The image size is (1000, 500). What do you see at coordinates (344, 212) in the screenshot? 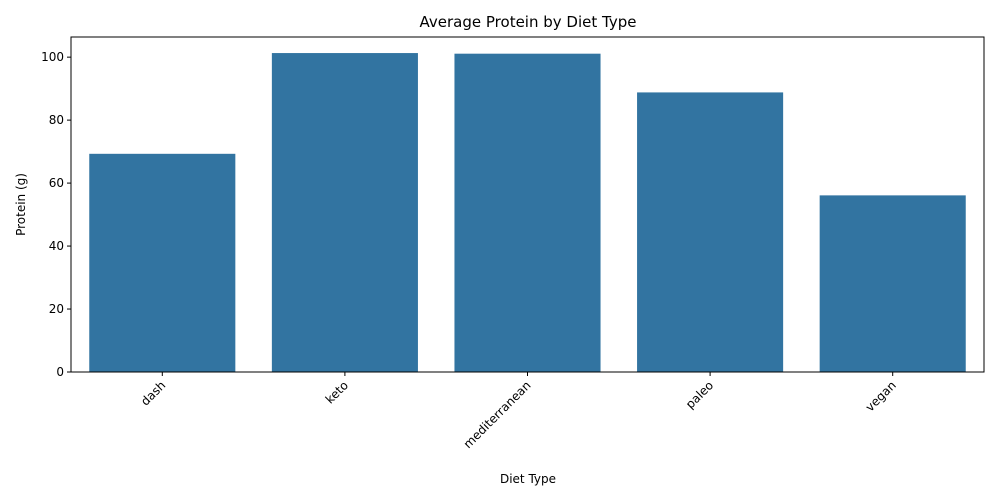
I see `bar-keto` at bounding box center [344, 212].